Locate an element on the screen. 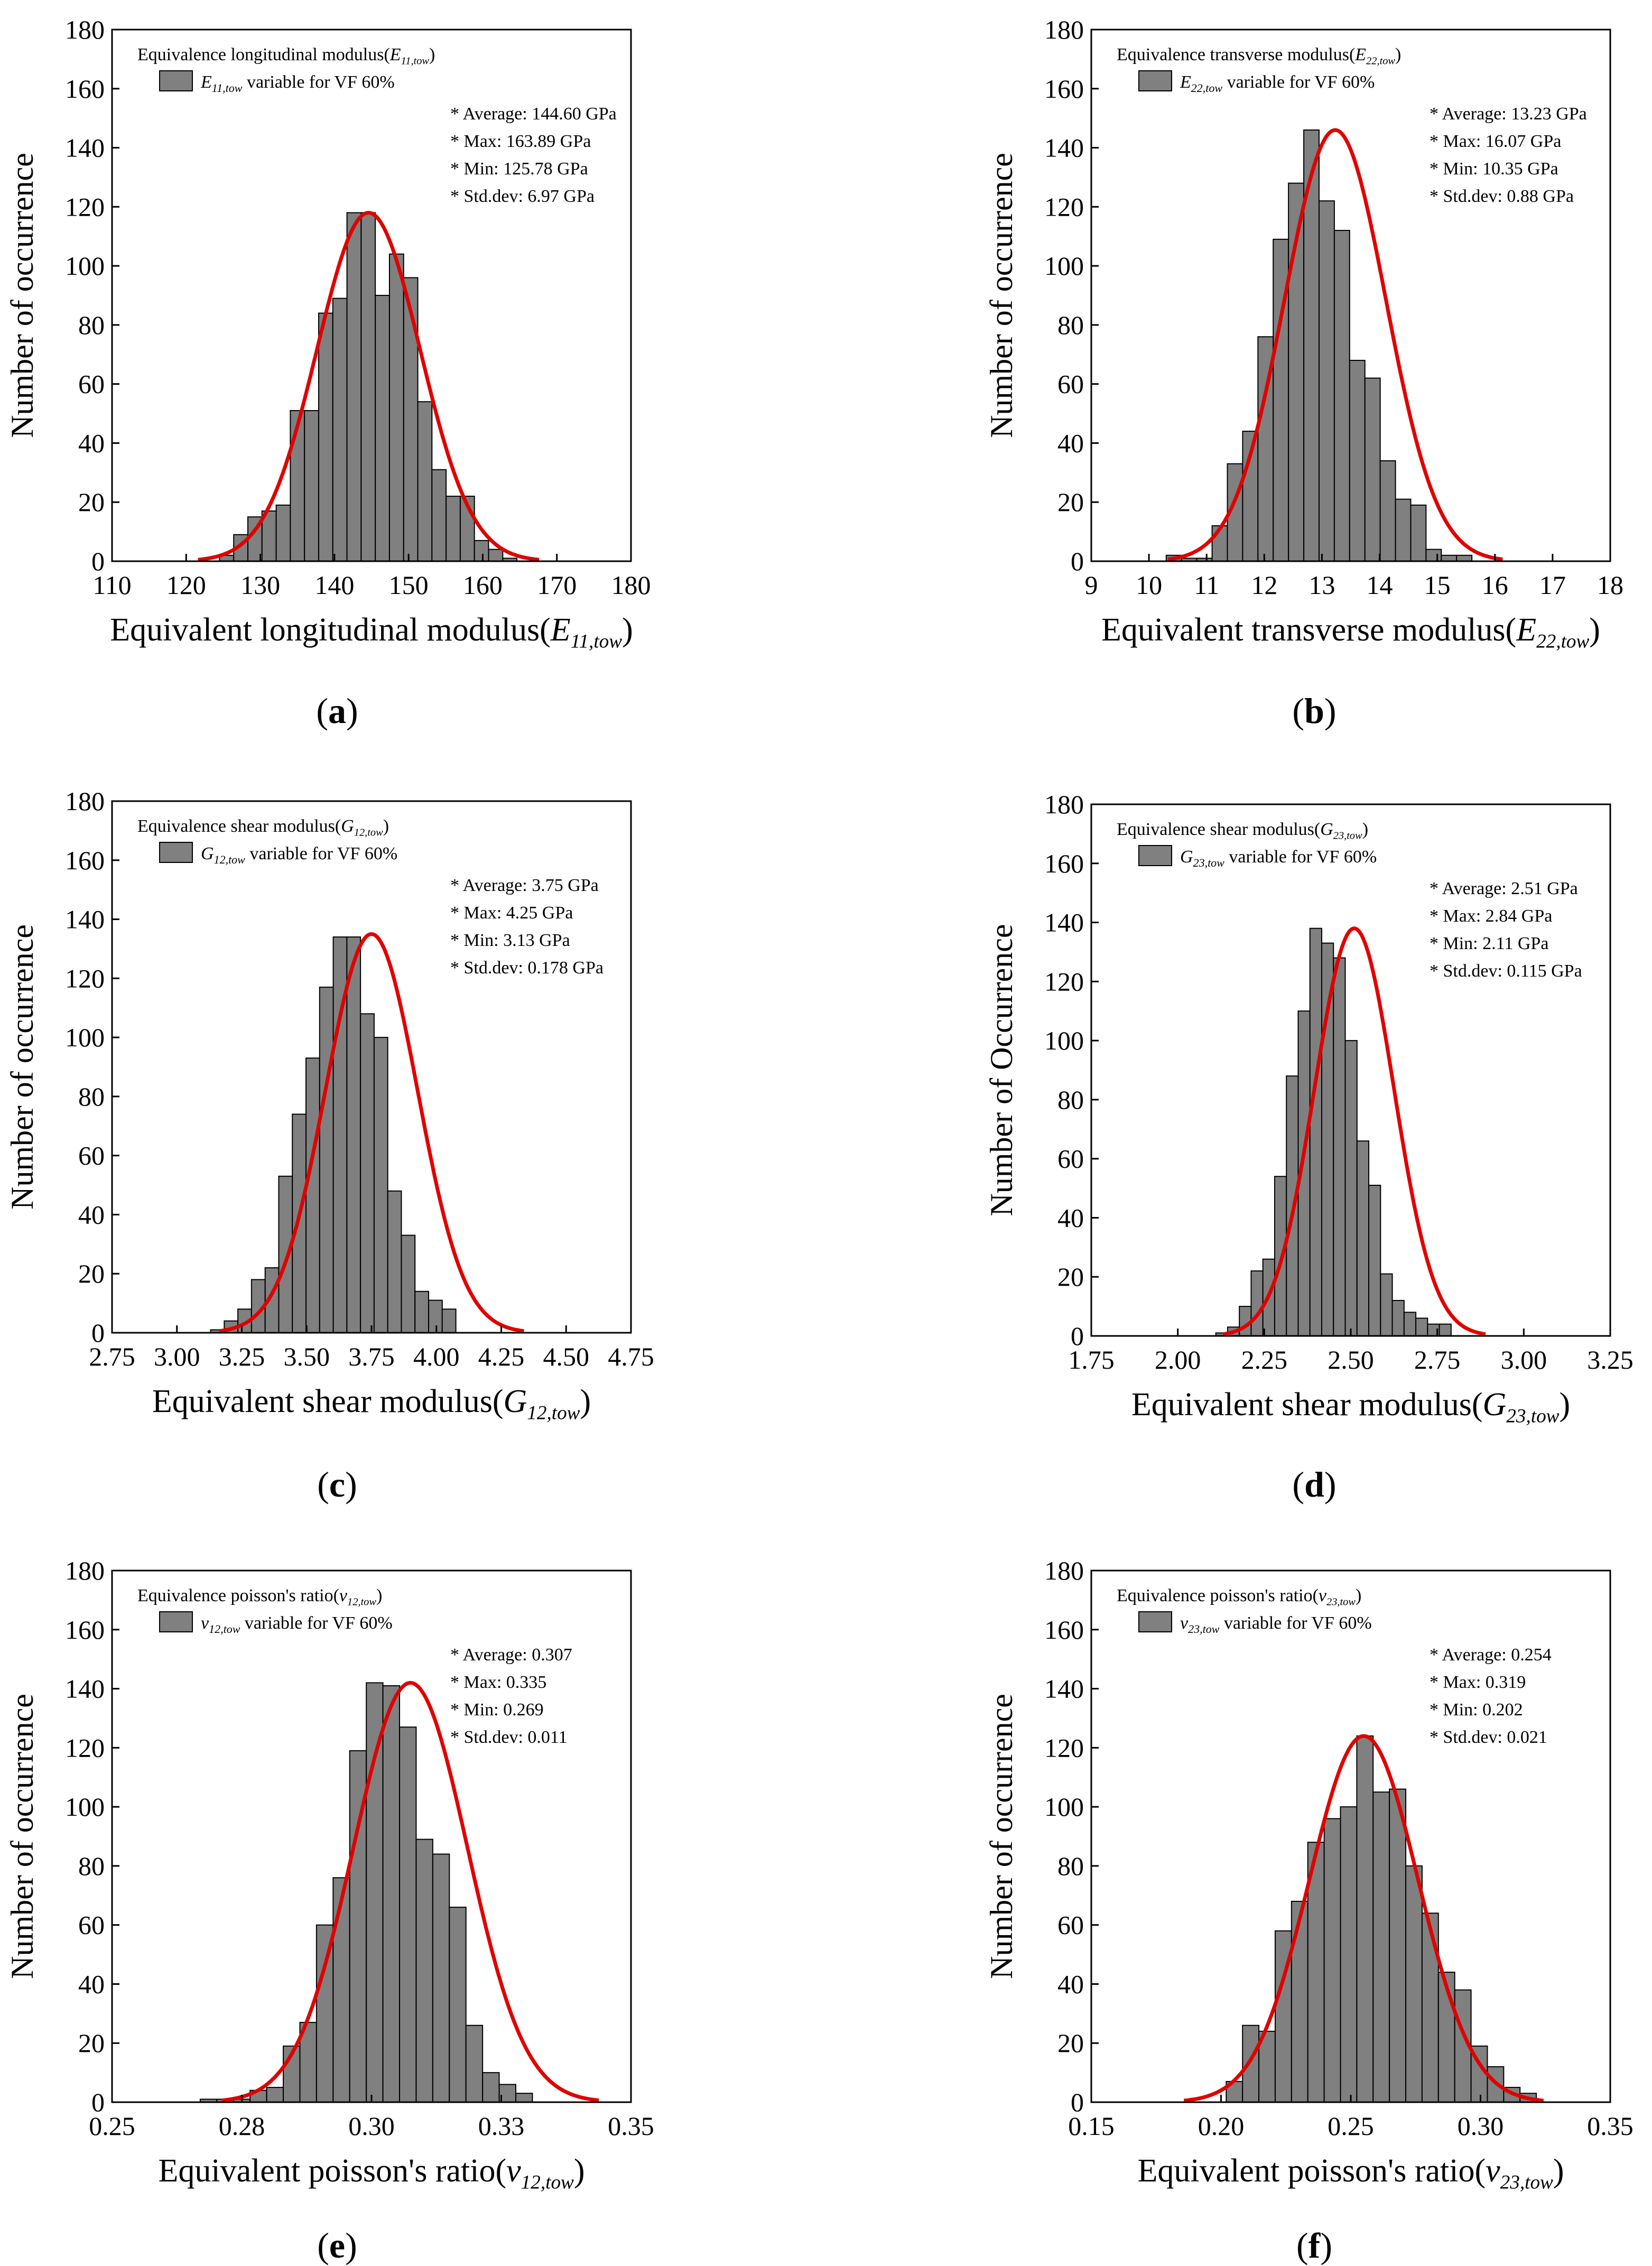 This screenshot has height=2266, width=1652. stat-line: * Min: 125.78 GPa is located at coordinates (519, 169).